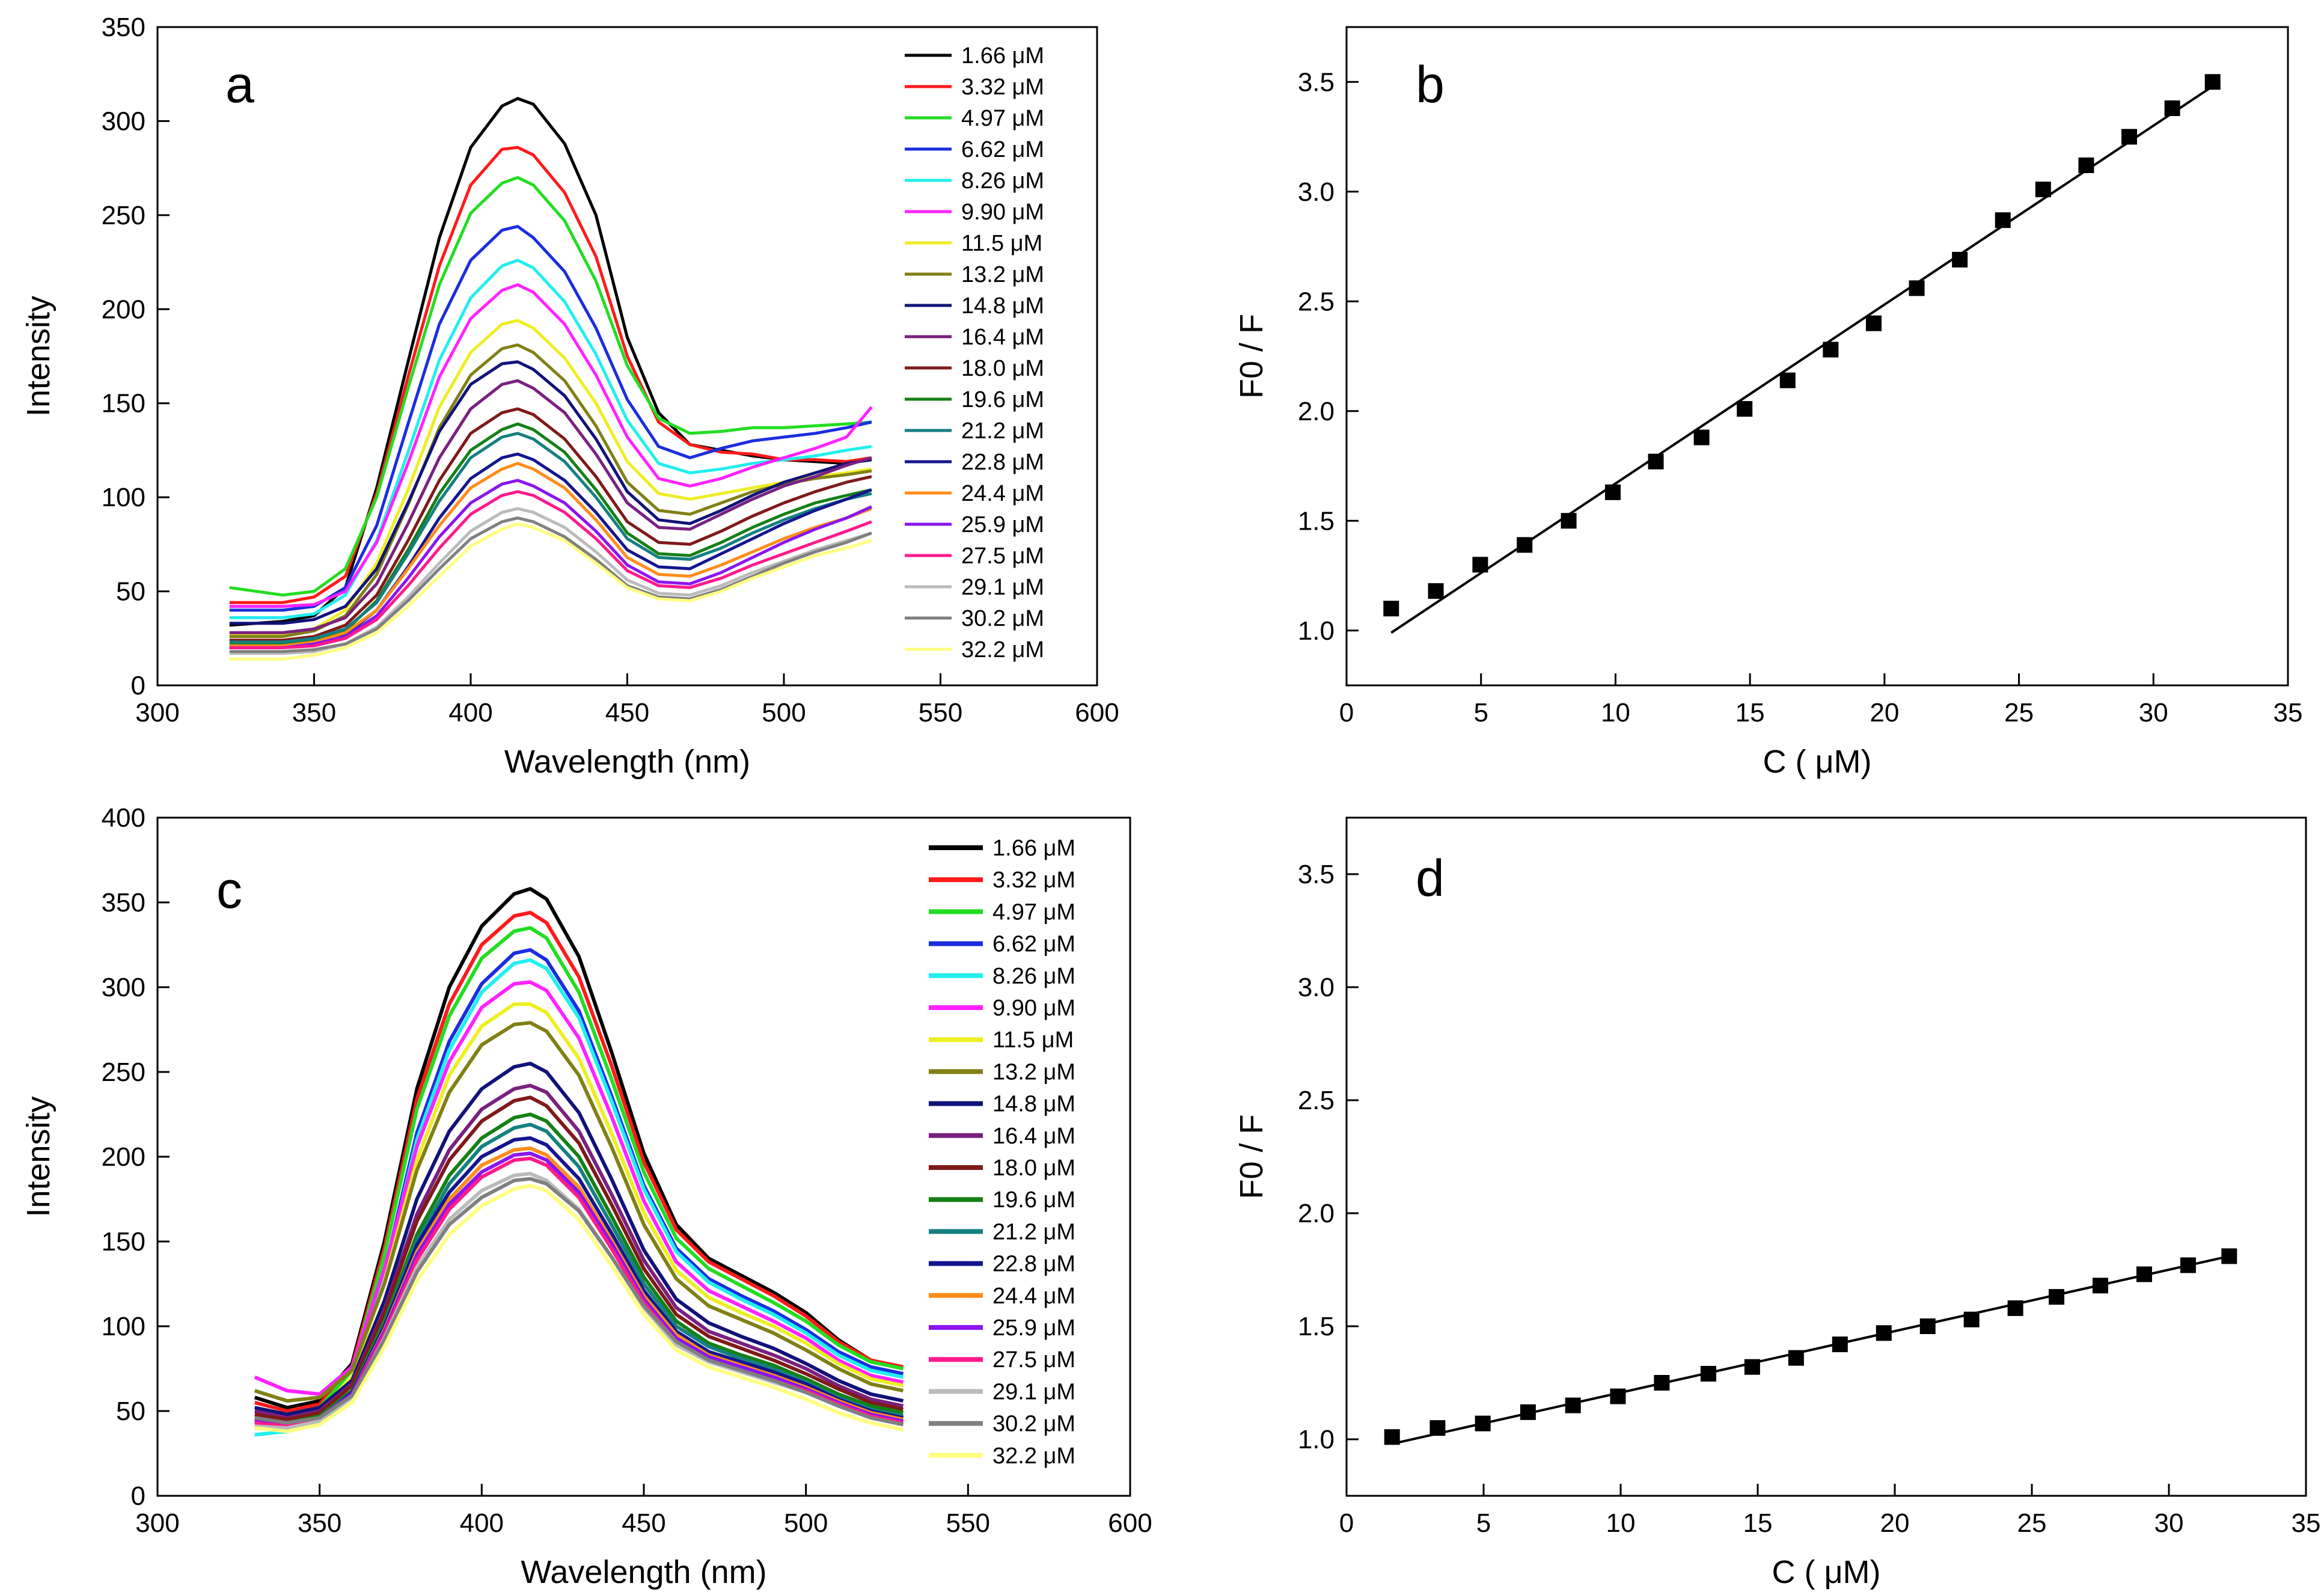  I want to click on y-tick-label: 2.5, so click(1316, 301).